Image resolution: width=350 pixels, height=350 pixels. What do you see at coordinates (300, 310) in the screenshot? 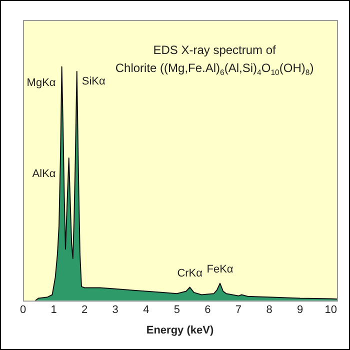
I see `x-tick-label: 9` at bounding box center [300, 310].